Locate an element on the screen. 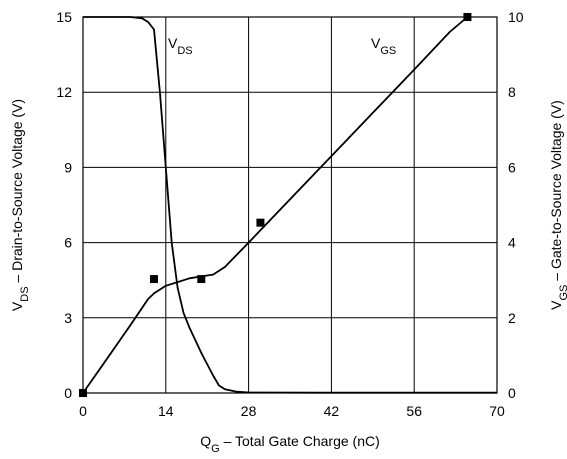  x-axis-title: QG – Total Gate Charge (nC) is located at coordinates (290, 444).